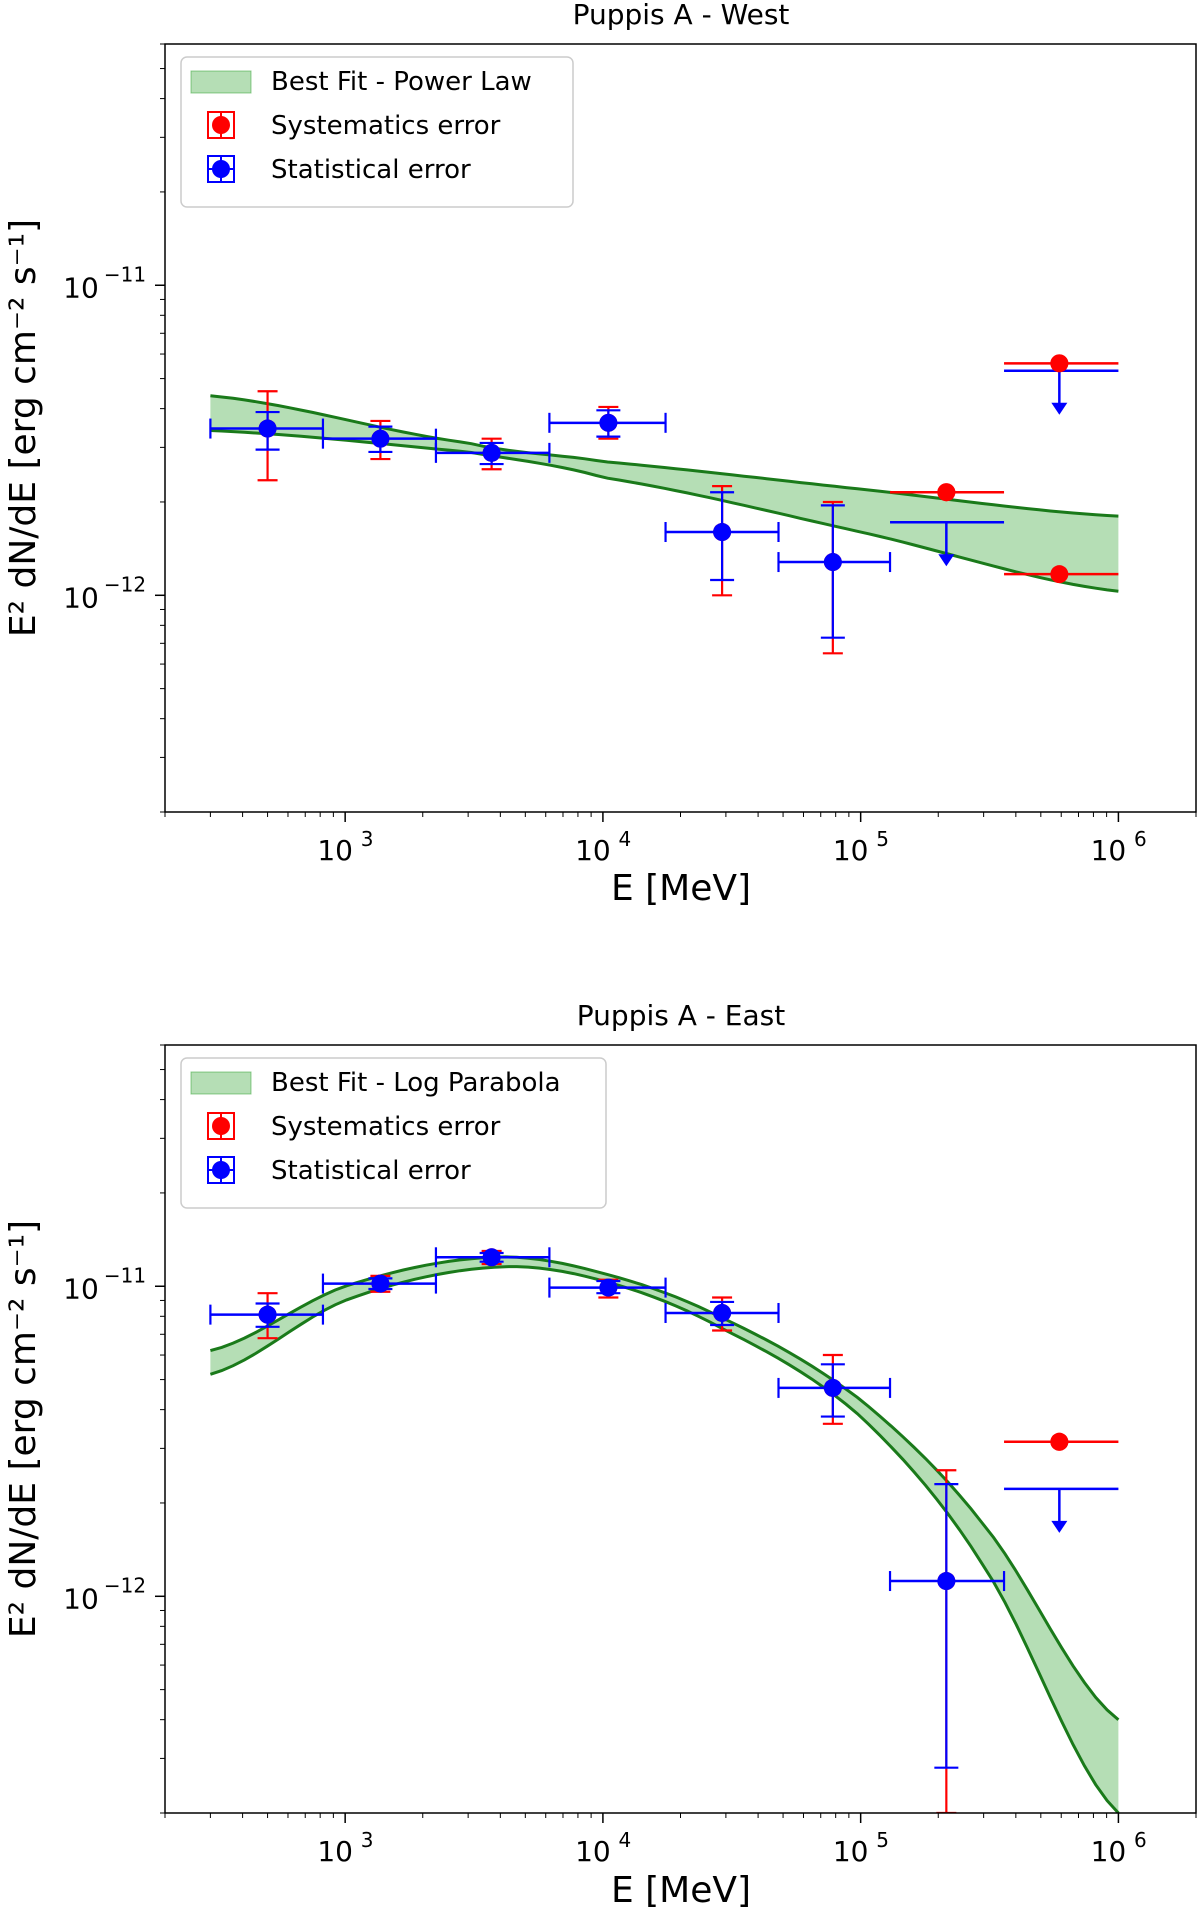 The height and width of the screenshot is (1911, 1200). Describe the element at coordinates (664, 456) in the screenshot. I see `fit-band-upper-line` at that location.